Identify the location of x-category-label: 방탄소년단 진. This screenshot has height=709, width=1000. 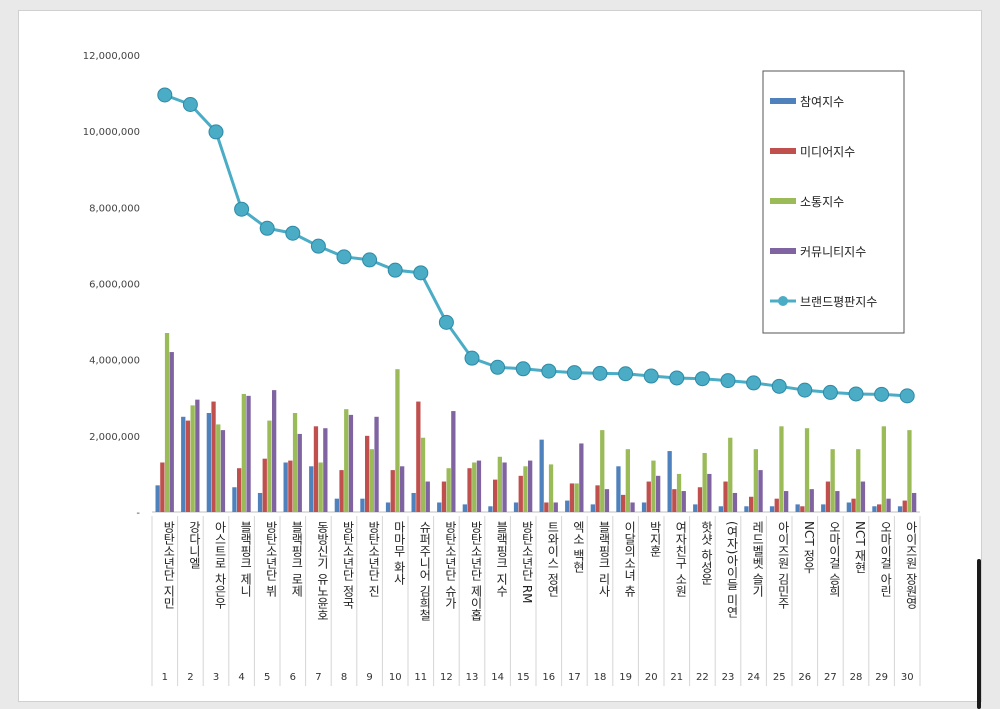
(374, 559).